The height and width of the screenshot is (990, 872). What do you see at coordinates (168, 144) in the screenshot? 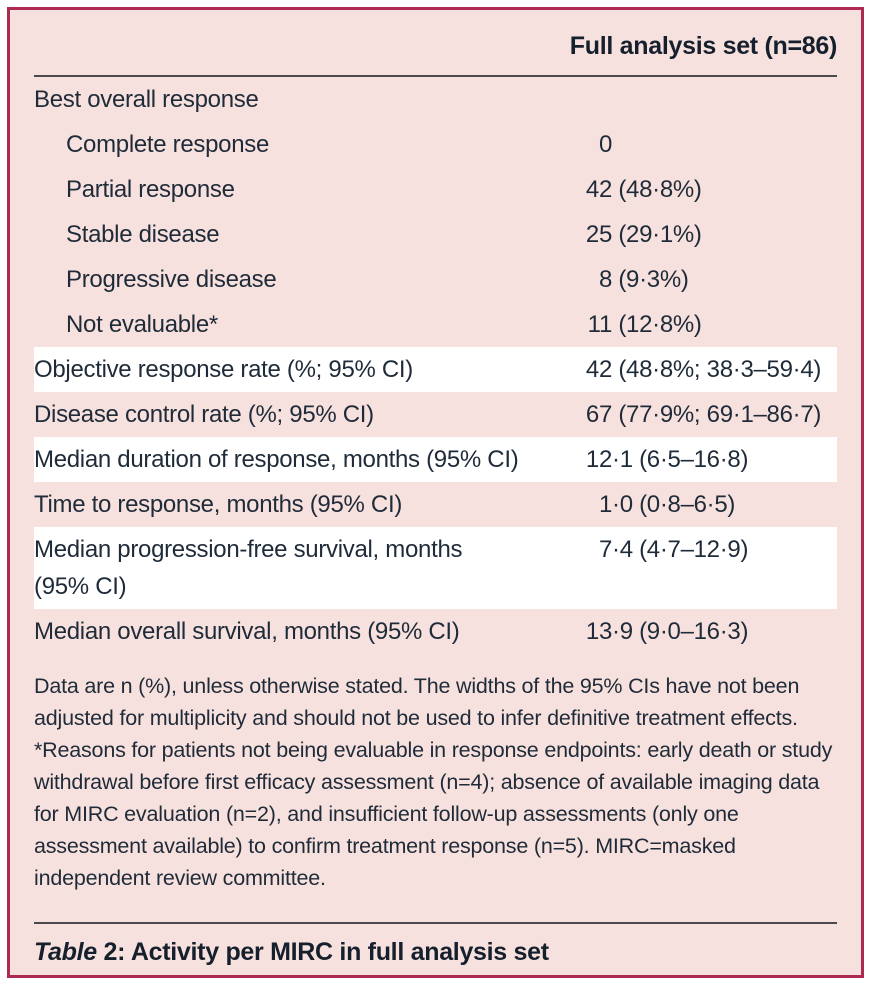
I see `row-label: Complete response` at bounding box center [168, 144].